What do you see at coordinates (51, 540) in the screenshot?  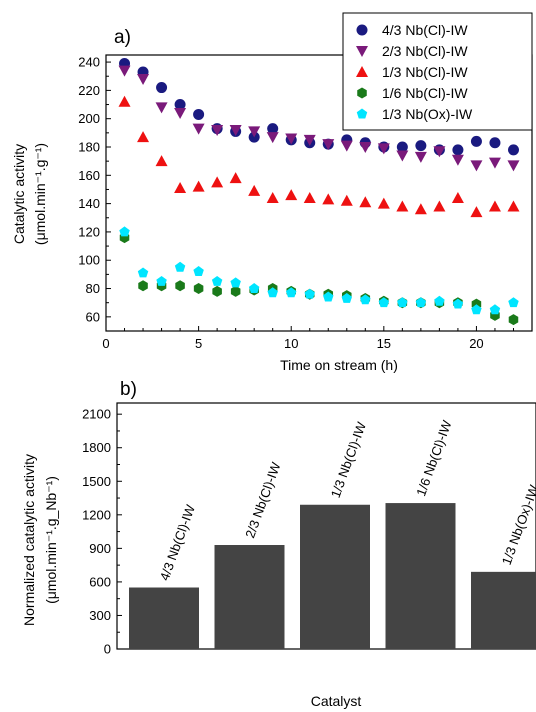 I see `plot-b-ylabel-line2: (μmol.min⁻¹.g_Nb⁻¹)` at bounding box center [51, 540].